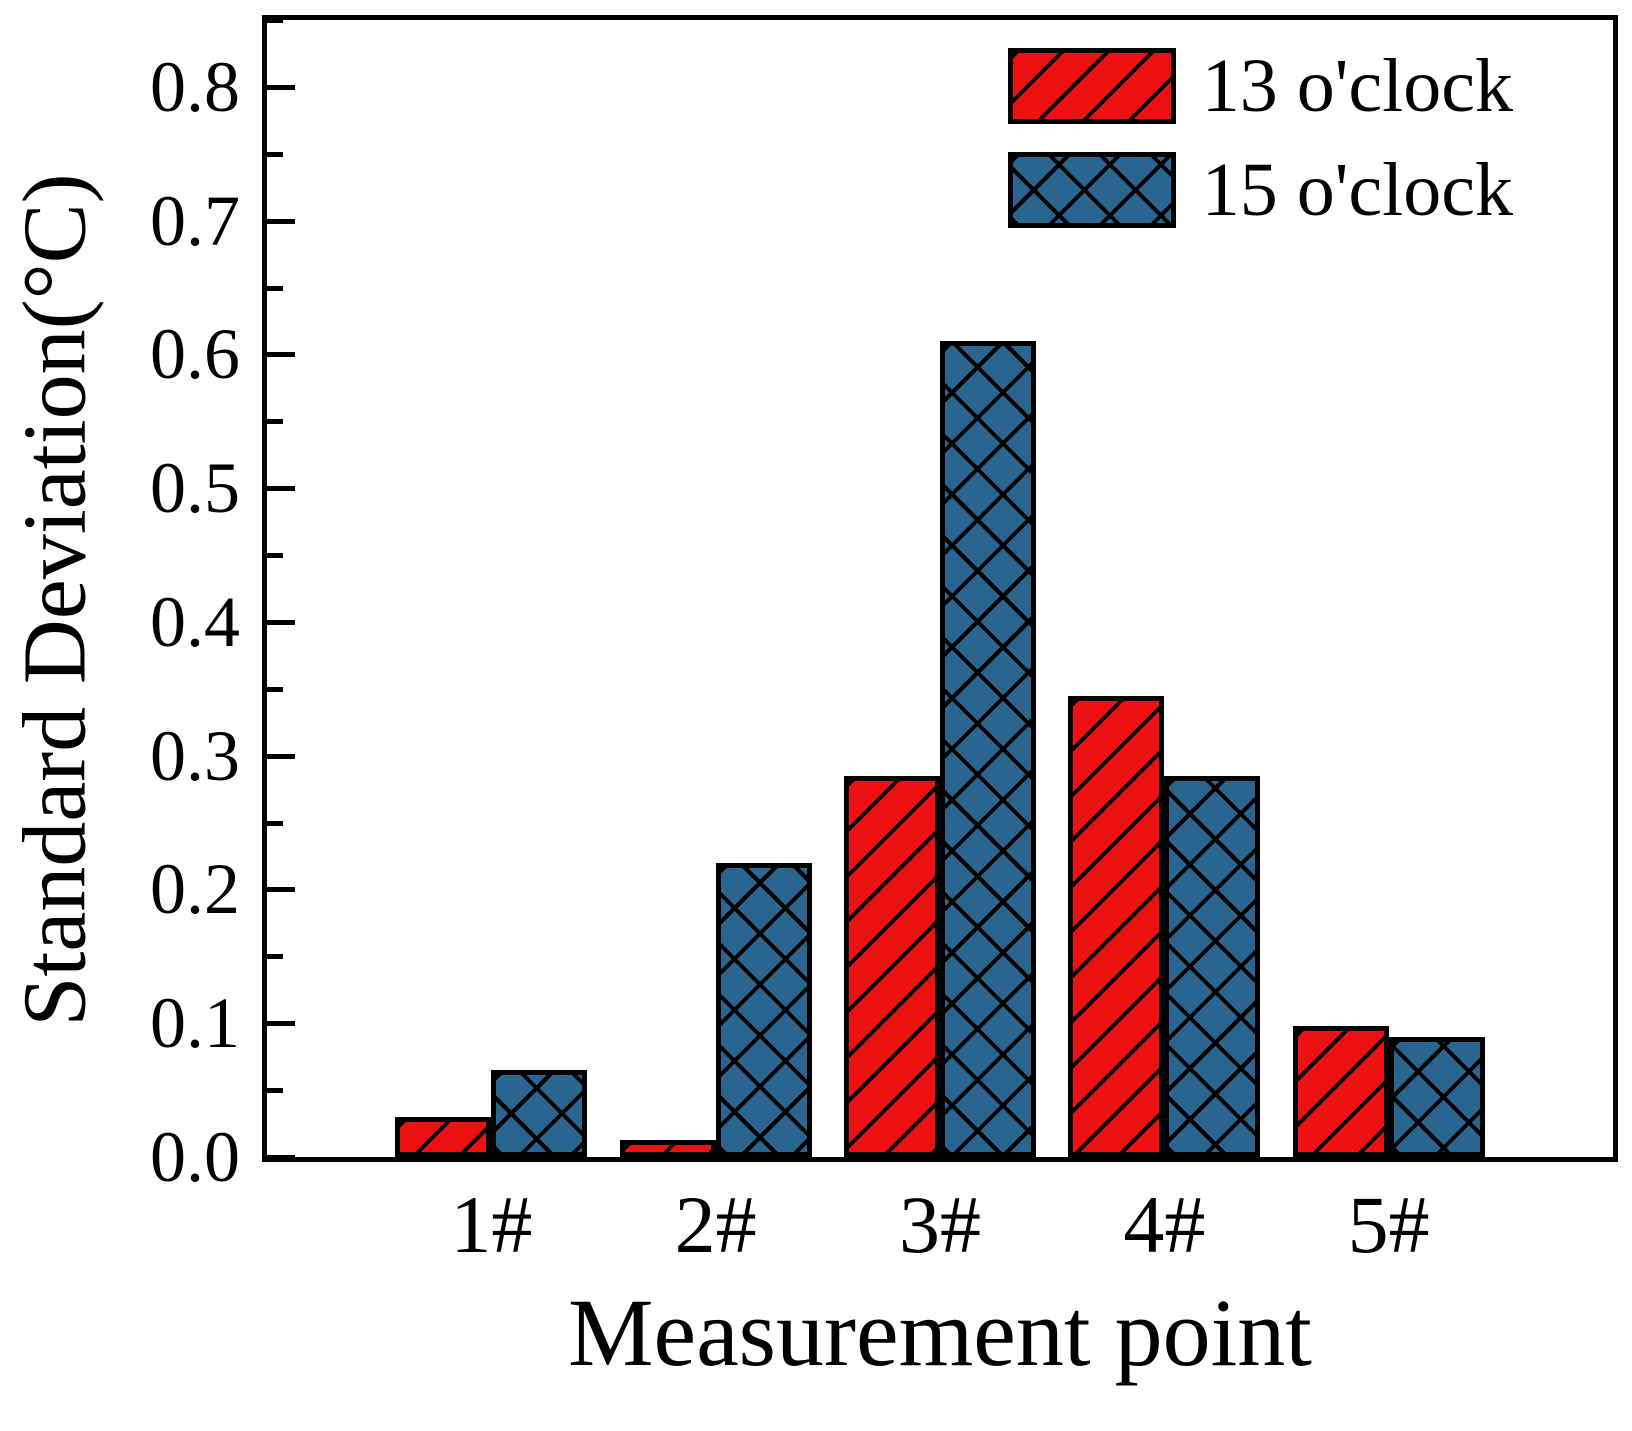 The width and height of the screenshot is (1632, 1431). Describe the element at coordinates (715, 1224) in the screenshot. I see `x-tick-label: 2#` at that location.